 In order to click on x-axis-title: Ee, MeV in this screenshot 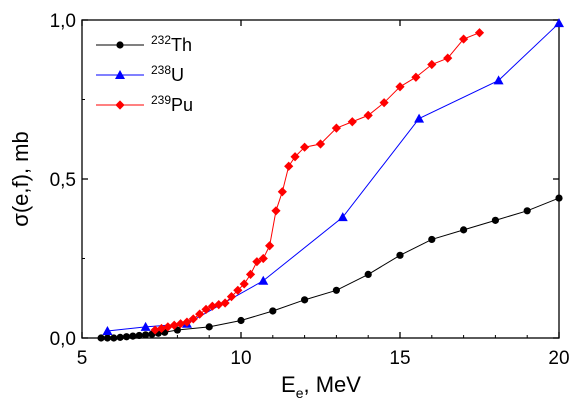, I will do `click(321, 386)`.